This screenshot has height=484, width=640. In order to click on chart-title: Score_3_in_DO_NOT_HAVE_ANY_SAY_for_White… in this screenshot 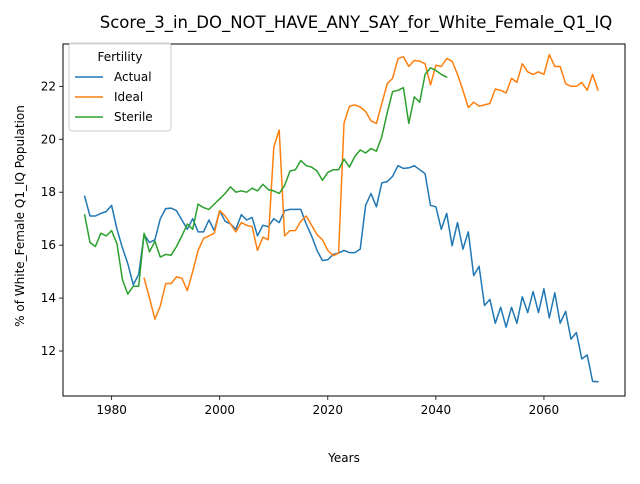, I will do `click(356, 23)`.